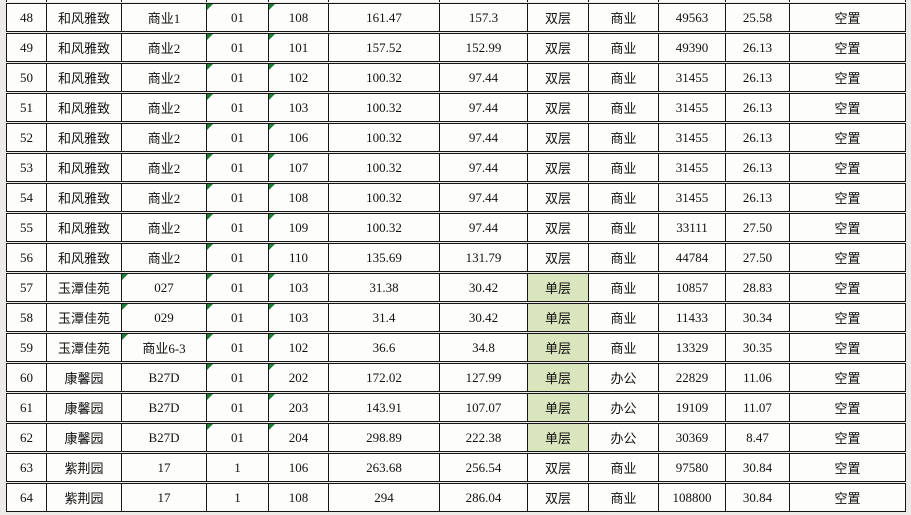 The image size is (911, 515). I want to click on cell-unit: 1, so click(238, 497).